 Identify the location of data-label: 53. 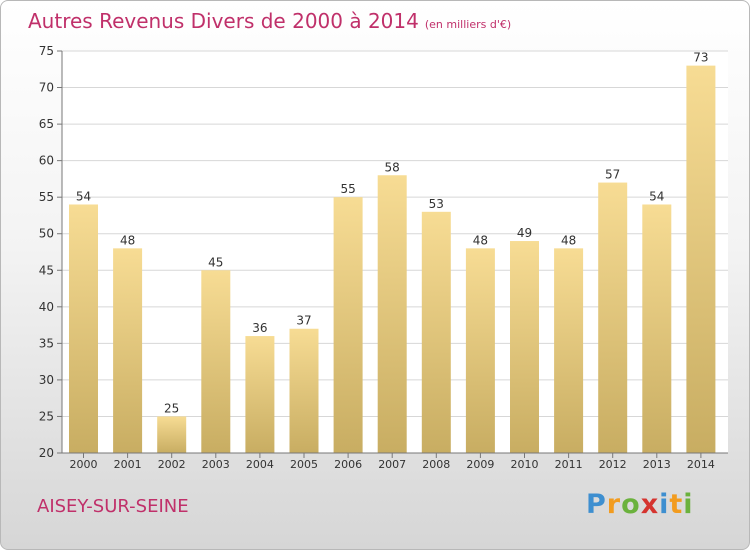
(436, 204).